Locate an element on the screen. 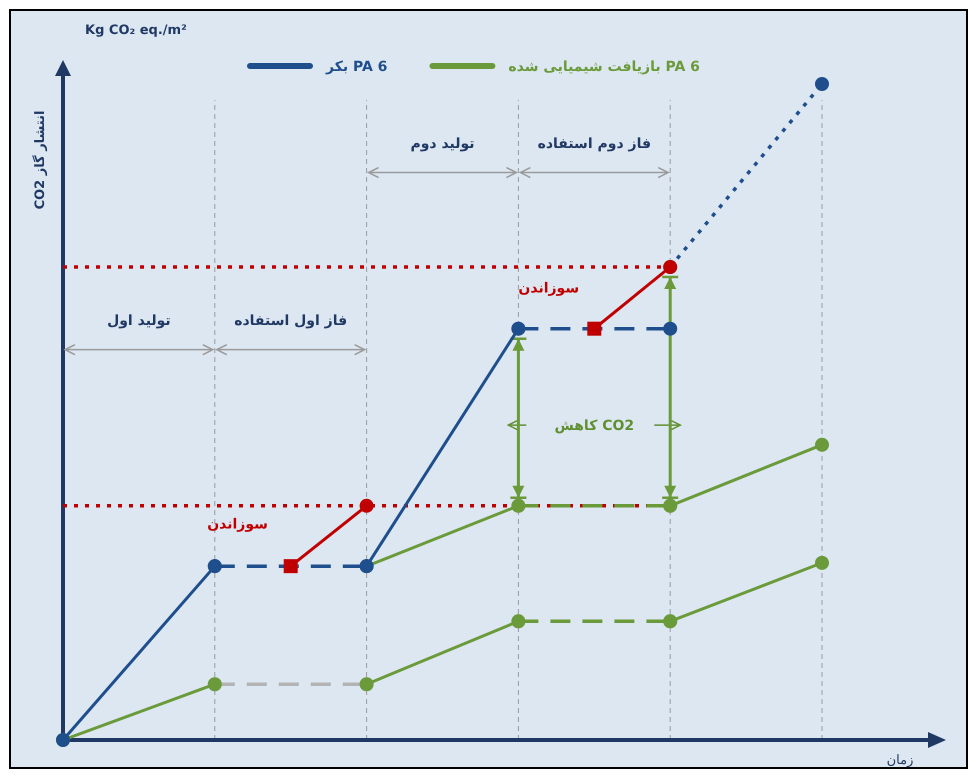 The width and height of the screenshot is (977, 778). text: Kg CO₂ eq./m² is located at coordinates (136, 30).